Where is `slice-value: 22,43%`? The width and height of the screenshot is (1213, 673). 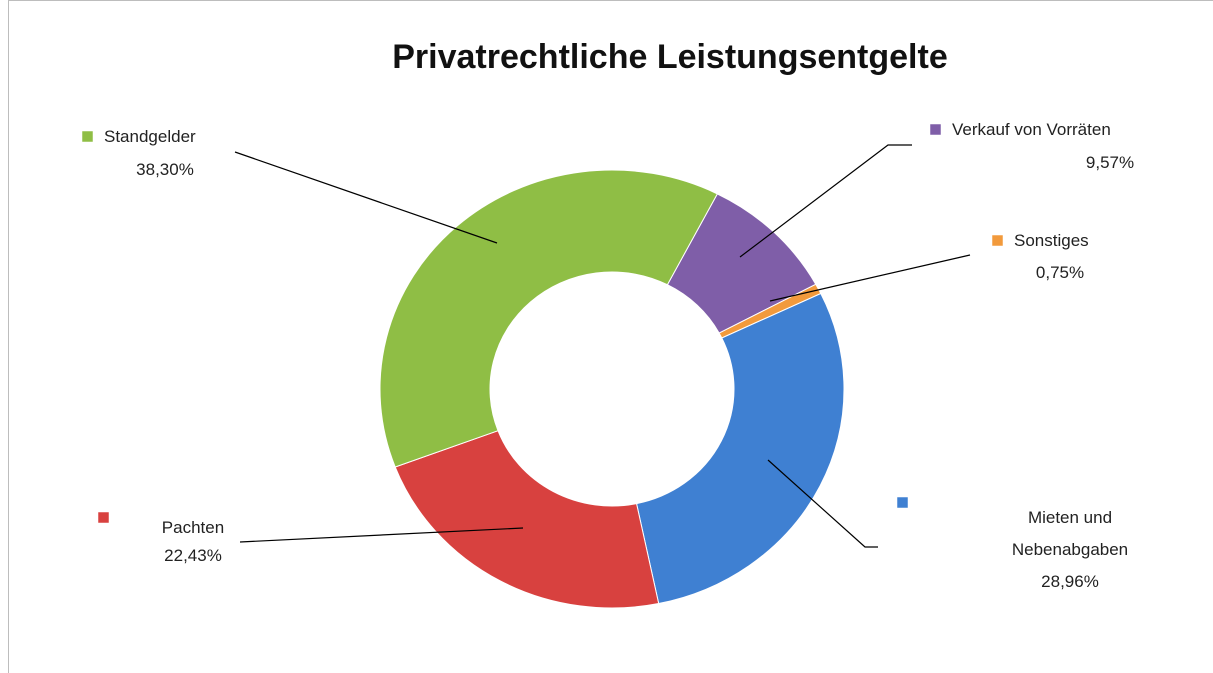
slice-value: 22,43% is located at coordinates (193, 555).